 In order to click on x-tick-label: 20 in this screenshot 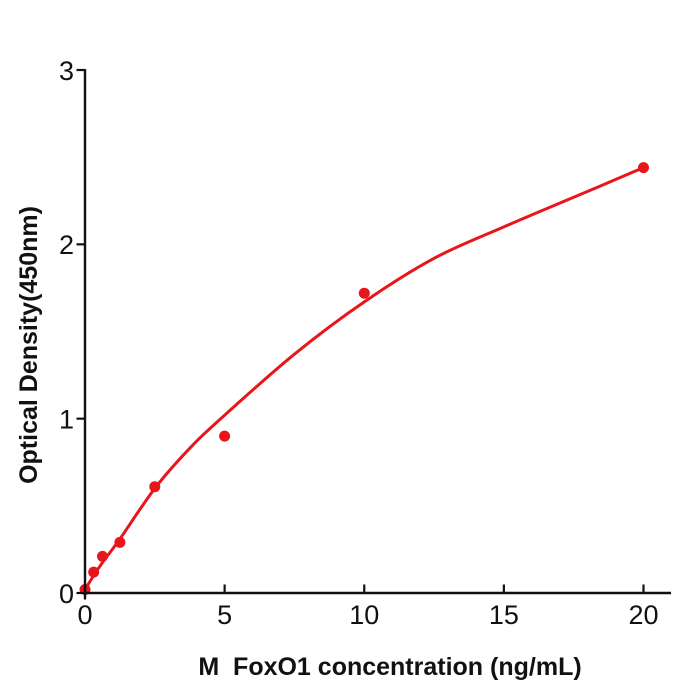, I will do `click(643, 615)`.